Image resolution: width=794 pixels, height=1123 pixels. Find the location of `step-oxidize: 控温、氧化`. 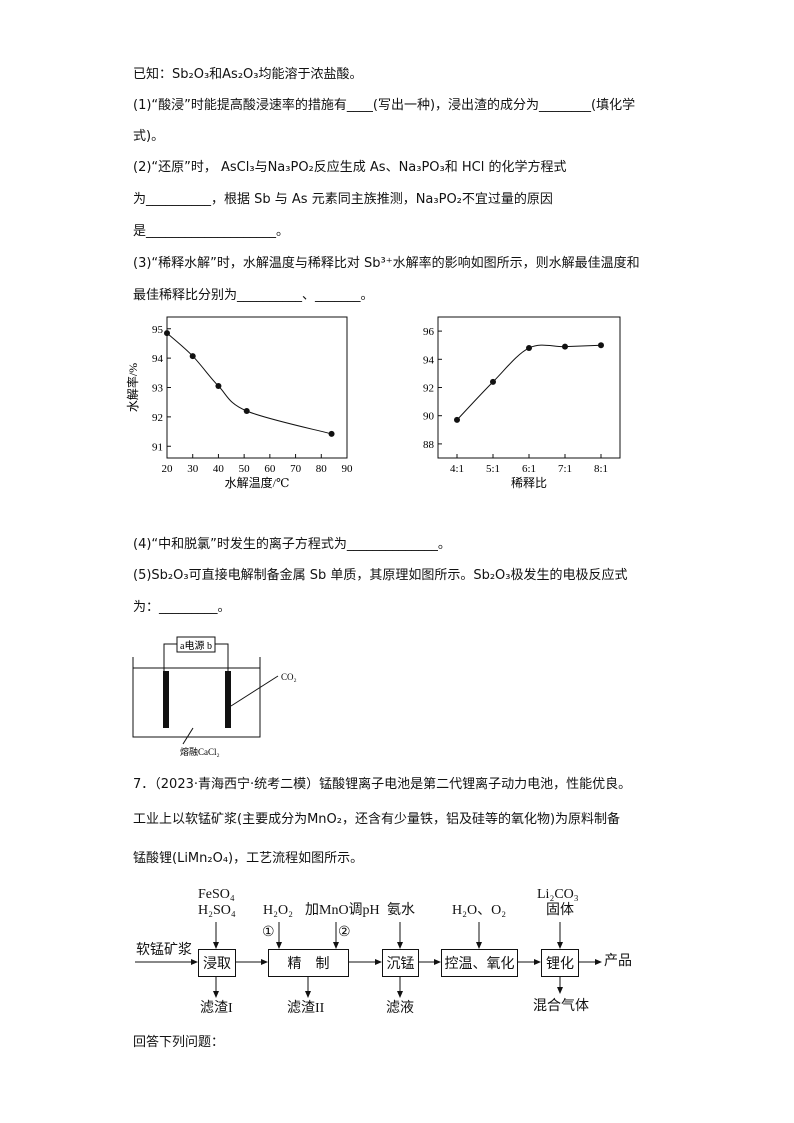

step-oxidize: 控温、氧化 is located at coordinates (479, 963).